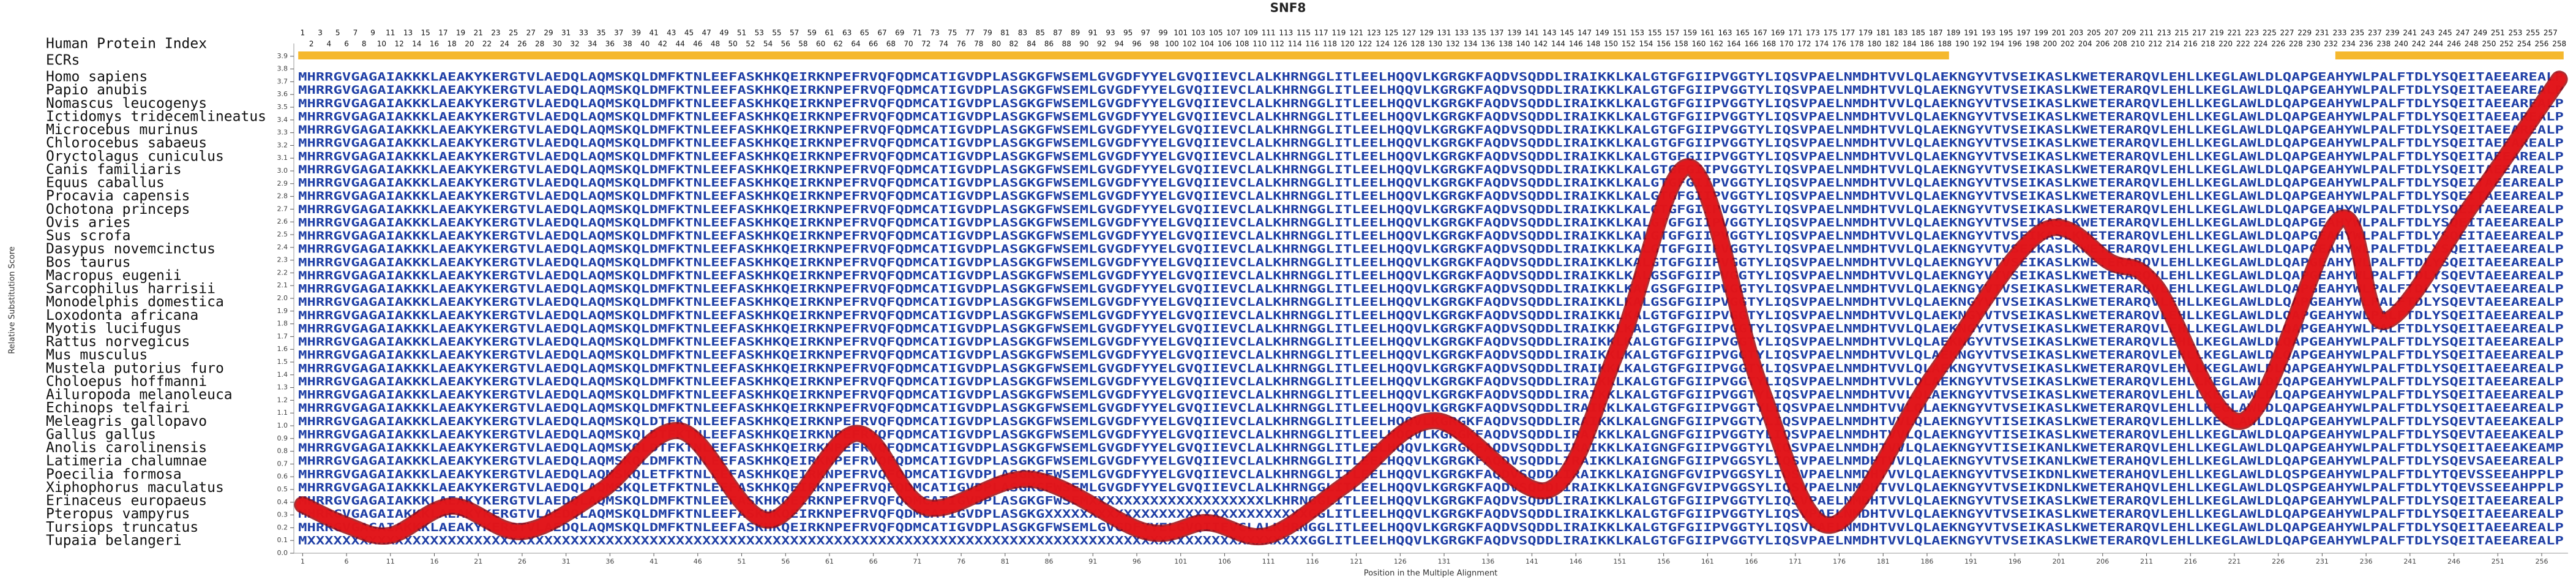 This screenshot has height=582, width=2576. Describe the element at coordinates (1431, 573) in the screenshot. I see `x-axis-title: Position in the Multiple Alignment` at that location.